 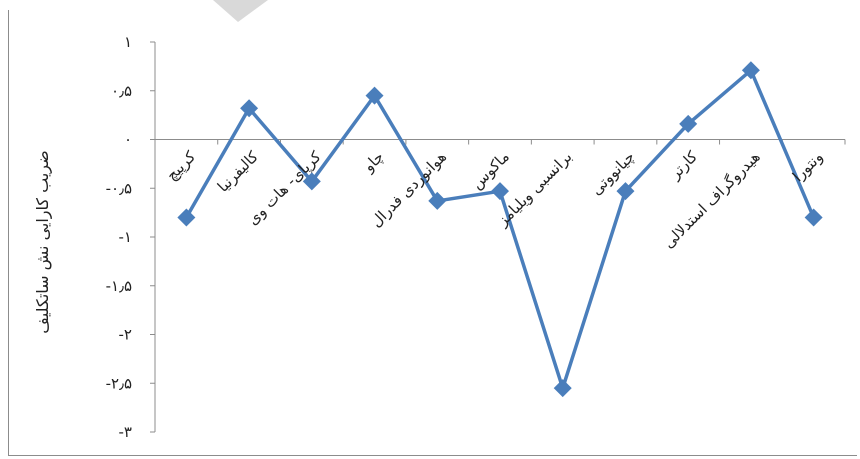 I want to click on y-tick-label: -۰٫۵, so click(x=119, y=188).